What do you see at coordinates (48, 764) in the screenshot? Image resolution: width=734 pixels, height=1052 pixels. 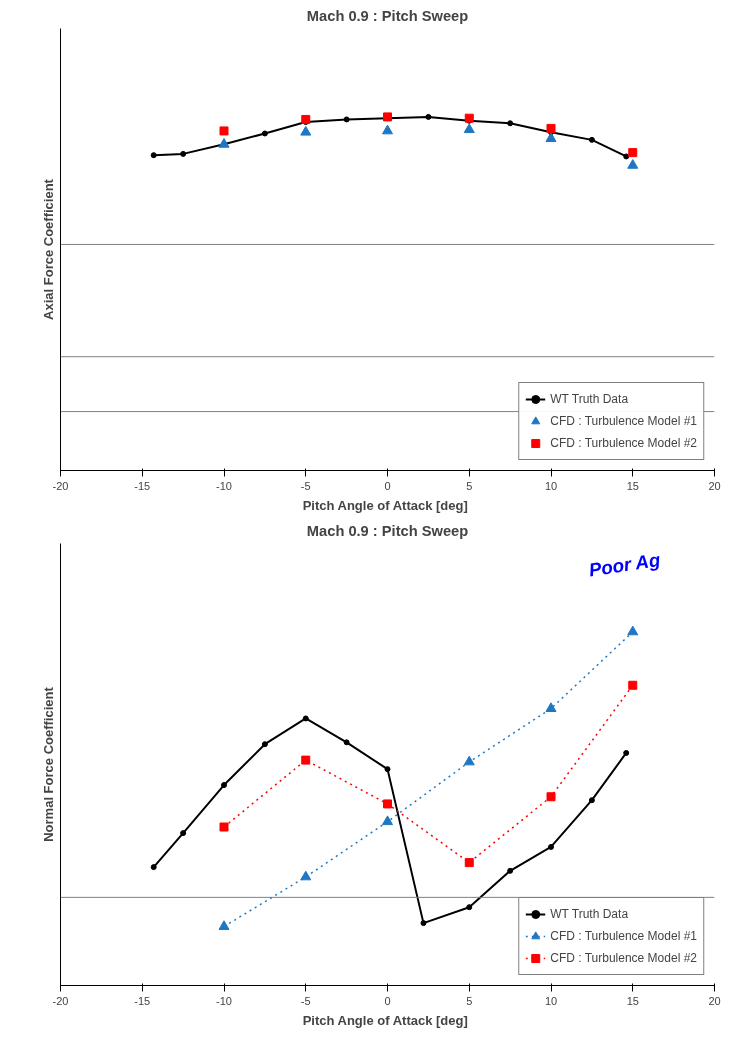 I see `y-axis-title: Normal Force Coefficient` at bounding box center [48, 764].